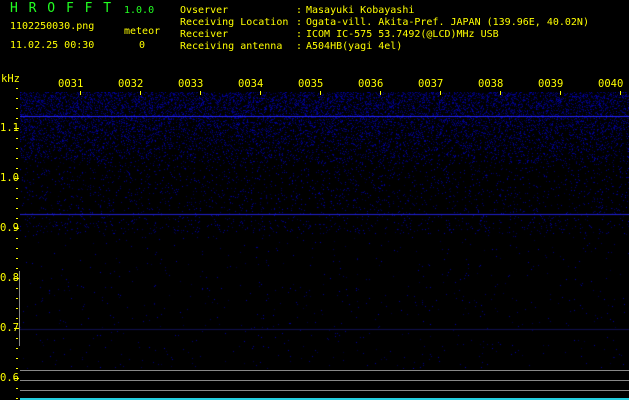 The image size is (629, 400). I want to click on time-label: 0039, so click(551, 84).